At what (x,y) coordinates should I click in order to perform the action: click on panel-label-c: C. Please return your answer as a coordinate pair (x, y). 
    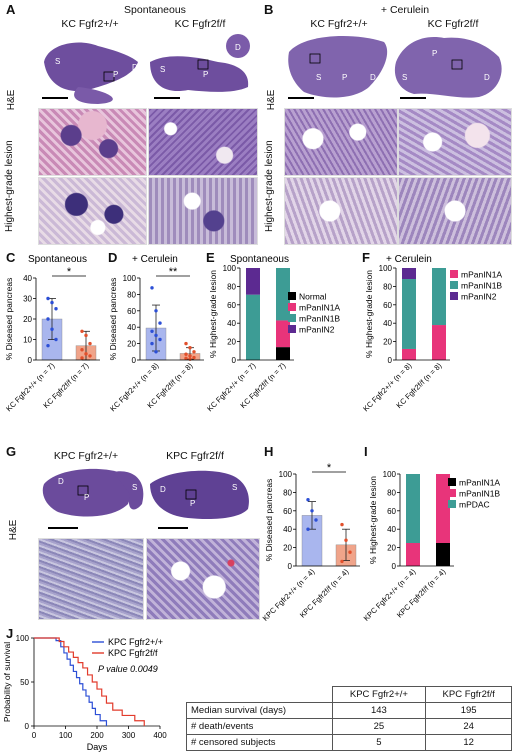
    Looking at the image, I should click on (11, 257).